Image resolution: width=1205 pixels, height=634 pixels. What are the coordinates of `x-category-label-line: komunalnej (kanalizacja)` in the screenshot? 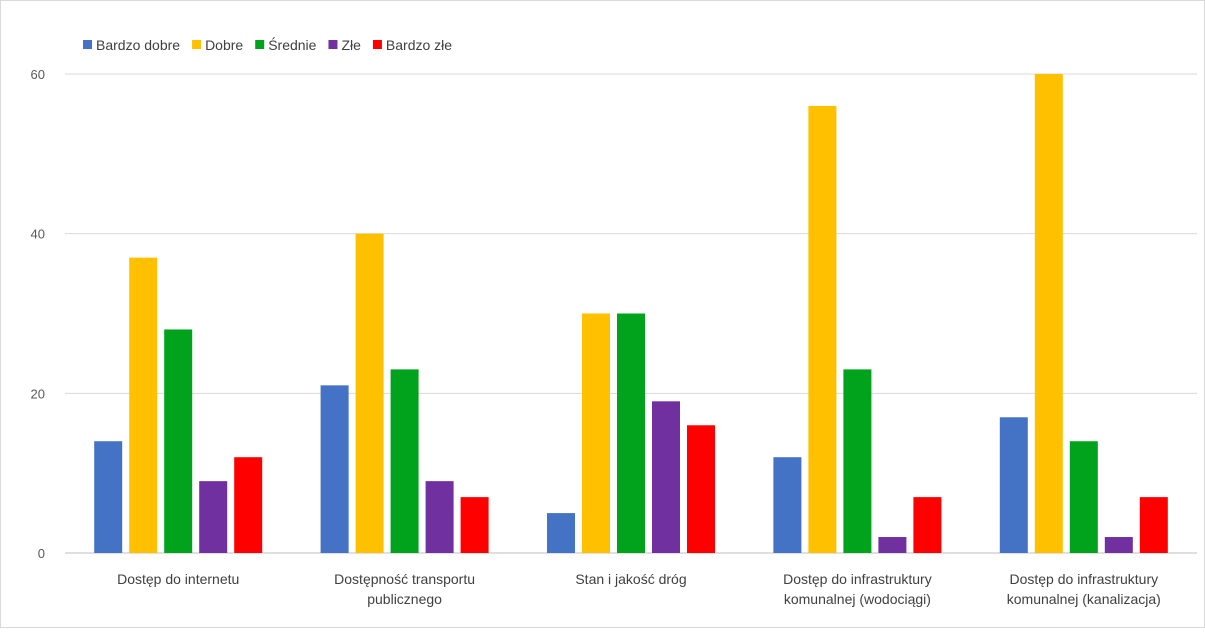 It's located at (1084, 599).